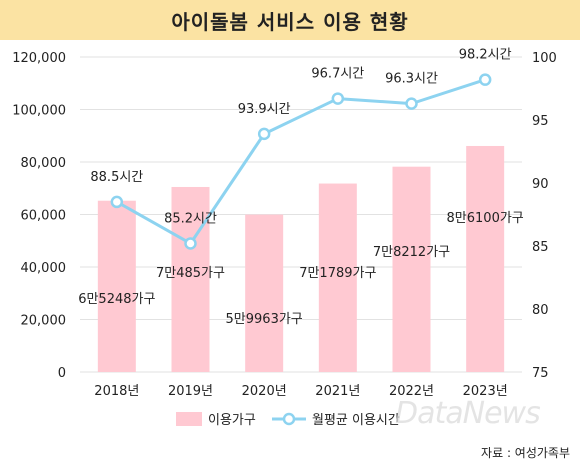  I want to click on y-right-tick-label: 90, so click(540, 184).